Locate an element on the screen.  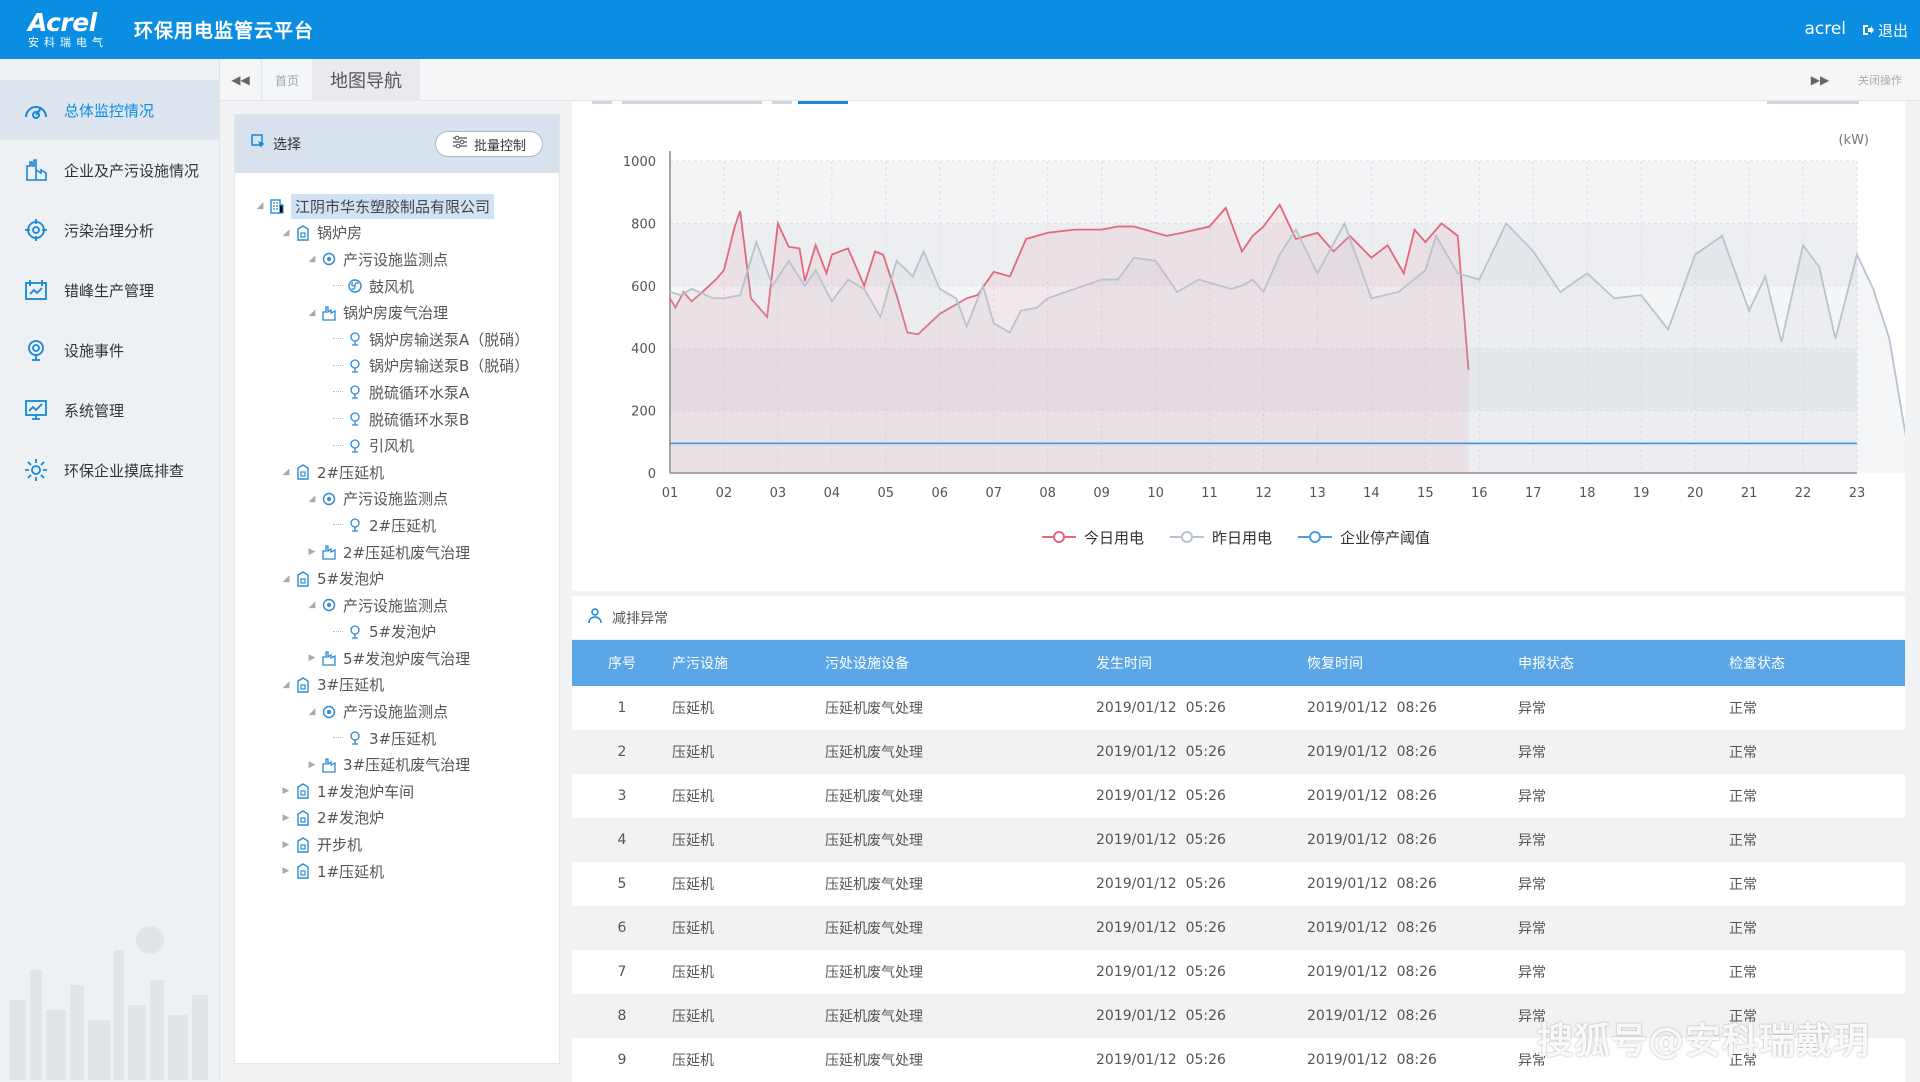
column-header: 恢复时间 is located at coordinates (1412, 663).